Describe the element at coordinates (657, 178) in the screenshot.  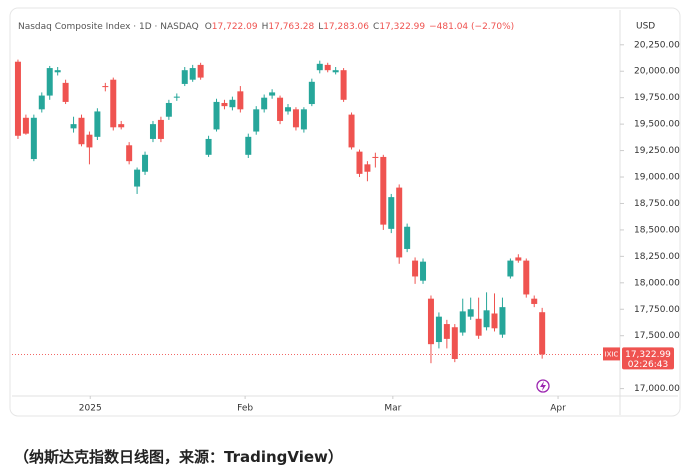
I see `y-tick-label: 19,000.00` at that location.